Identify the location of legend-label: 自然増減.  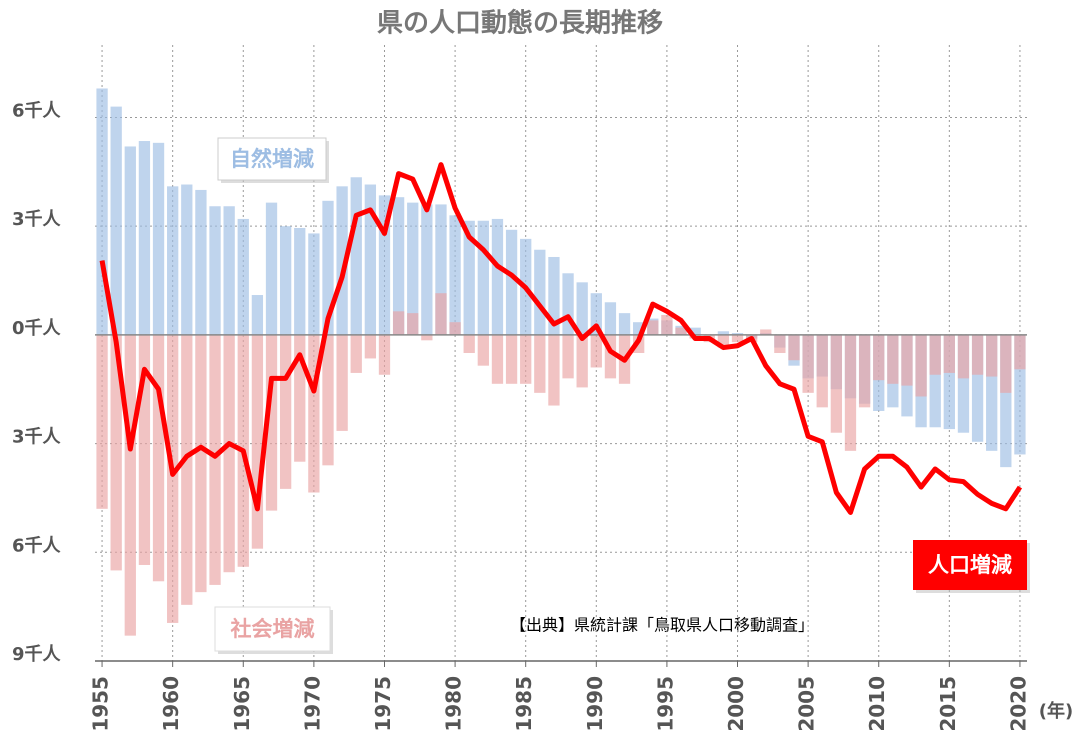
(272, 159).